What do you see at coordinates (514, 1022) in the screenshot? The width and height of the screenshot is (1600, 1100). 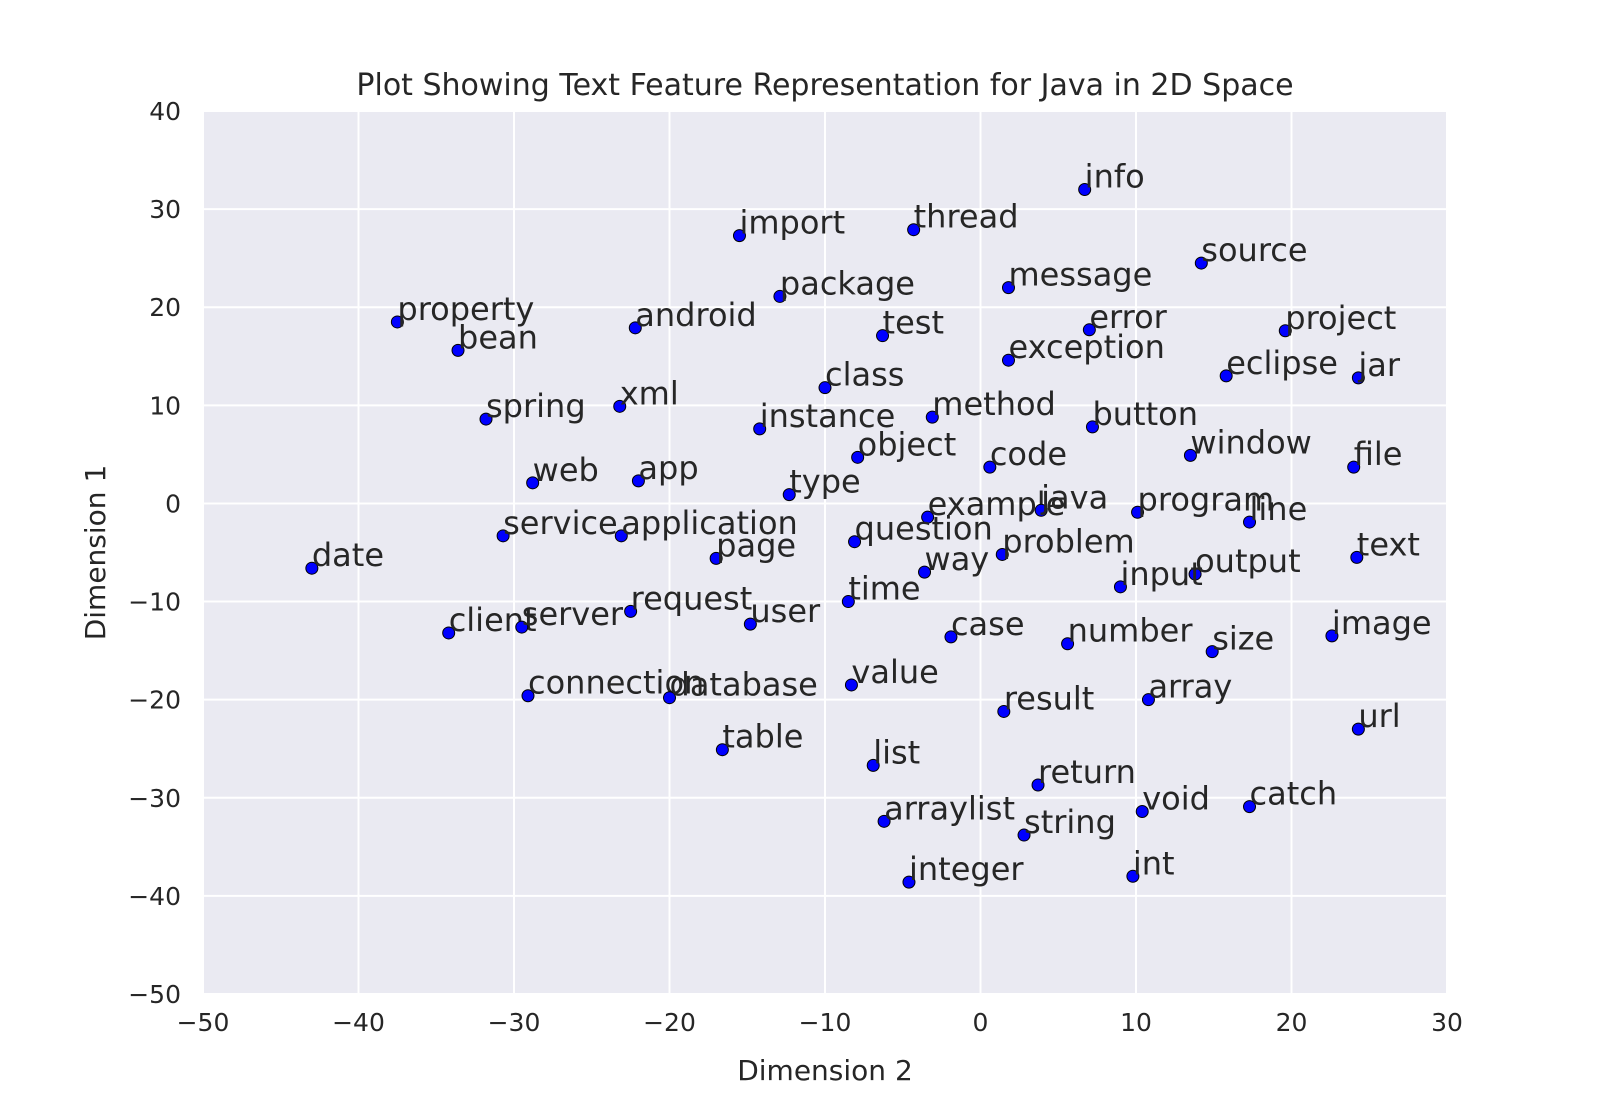 I see `x-tick-label: −30` at bounding box center [514, 1022].